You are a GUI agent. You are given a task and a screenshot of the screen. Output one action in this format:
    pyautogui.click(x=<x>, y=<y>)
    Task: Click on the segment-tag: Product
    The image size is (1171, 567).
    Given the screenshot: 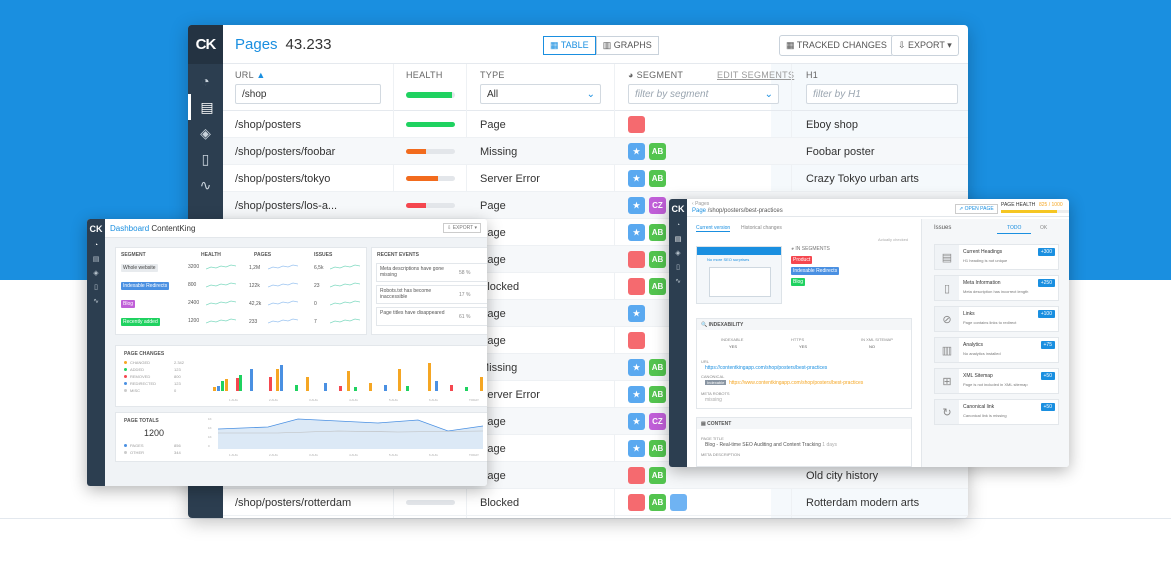 What is the action you would take?
    pyautogui.click(x=802, y=260)
    